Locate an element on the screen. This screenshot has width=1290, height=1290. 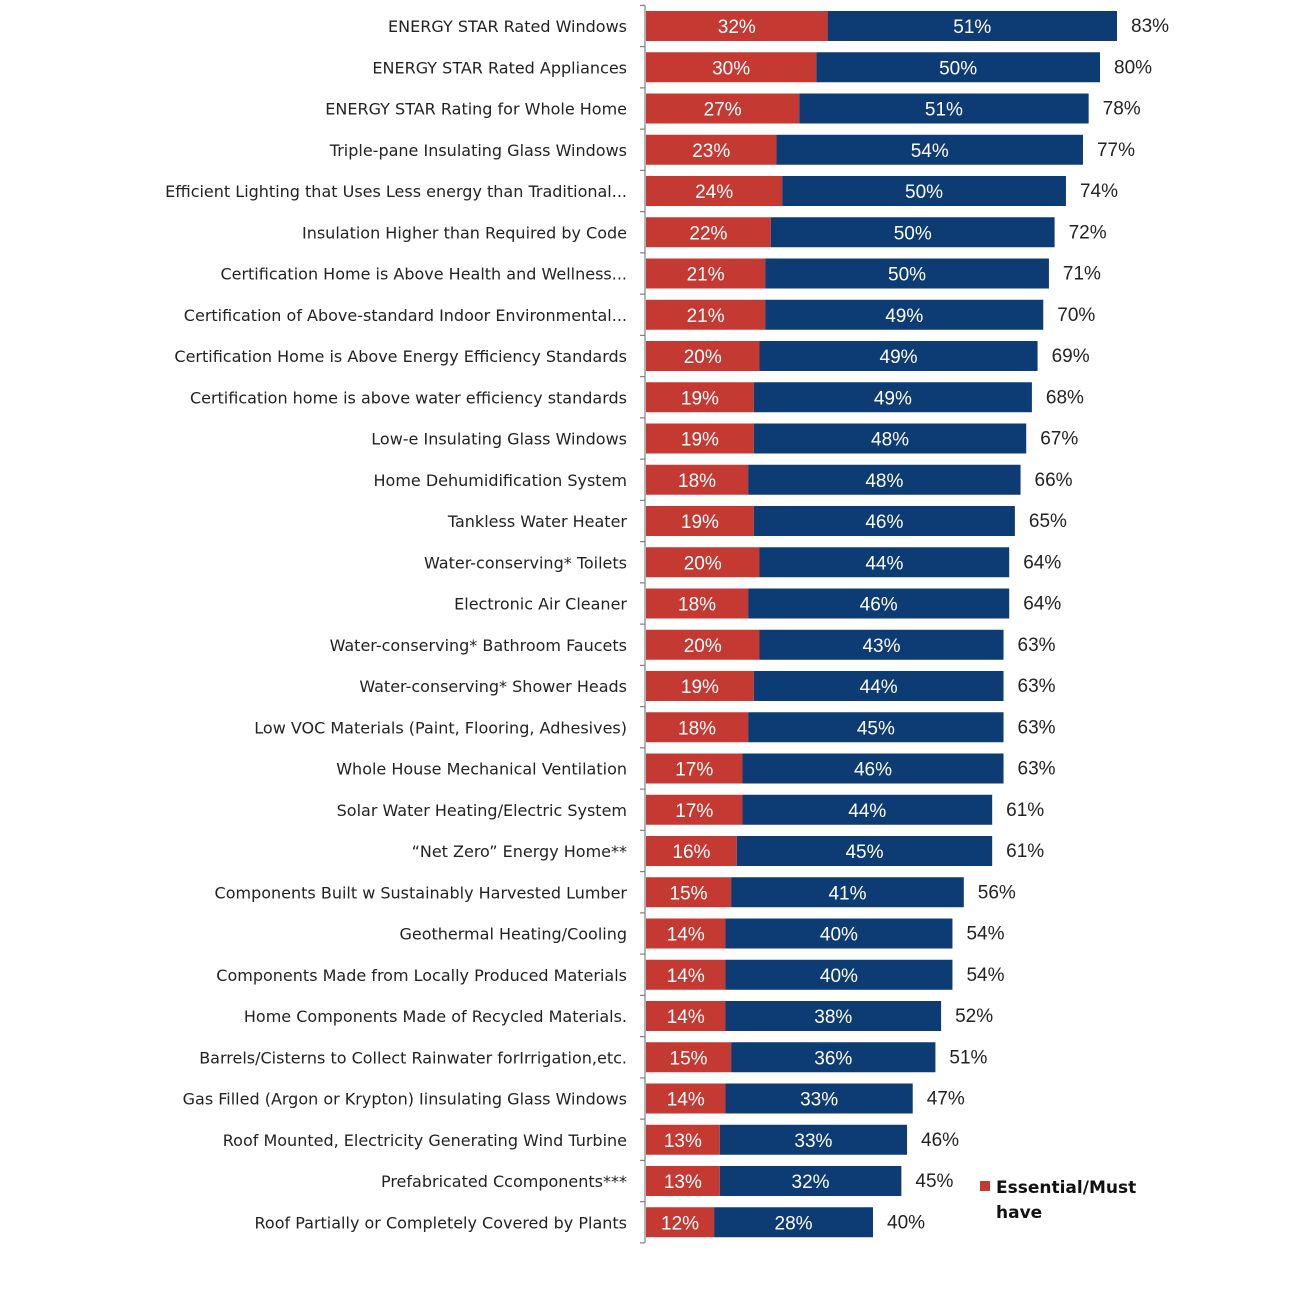
legend: Essential/Must have is located at coordinates (1058, 1200).